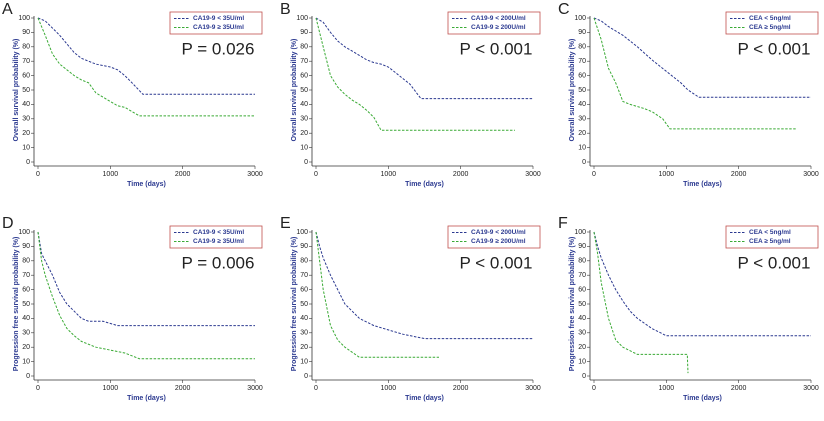  I want to click on legend-label: CEA < 5ng/ml, so click(770, 232).